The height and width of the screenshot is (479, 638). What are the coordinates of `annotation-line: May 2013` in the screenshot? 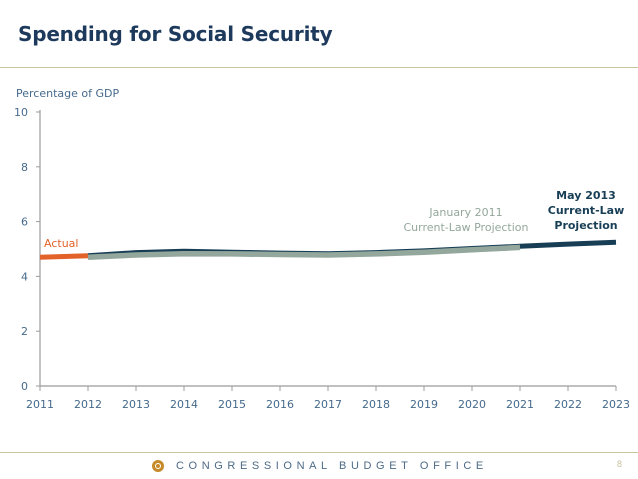 It's located at (586, 195).